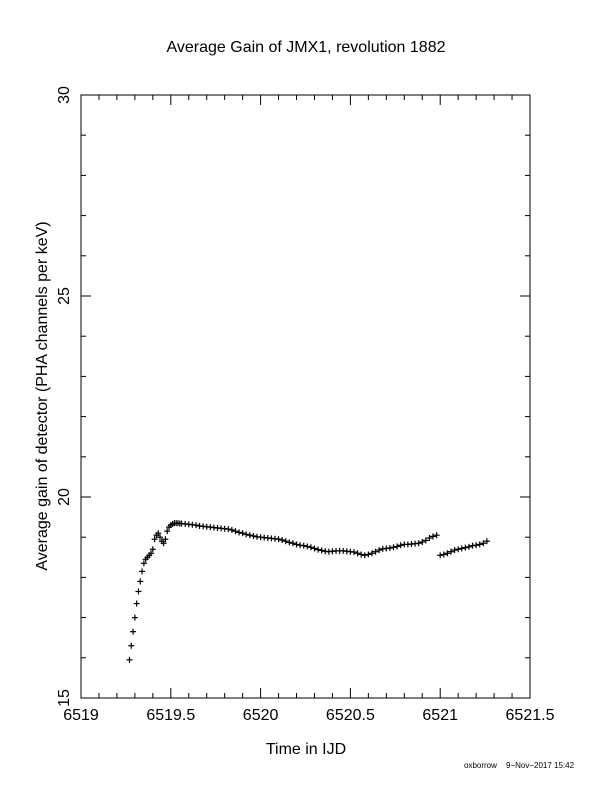 Image resolution: width=612 pixels, height=792 pixels. Describe the element at coordinates (64, 497) in the screenshot. I see `y-tick-label: 20` at that location.